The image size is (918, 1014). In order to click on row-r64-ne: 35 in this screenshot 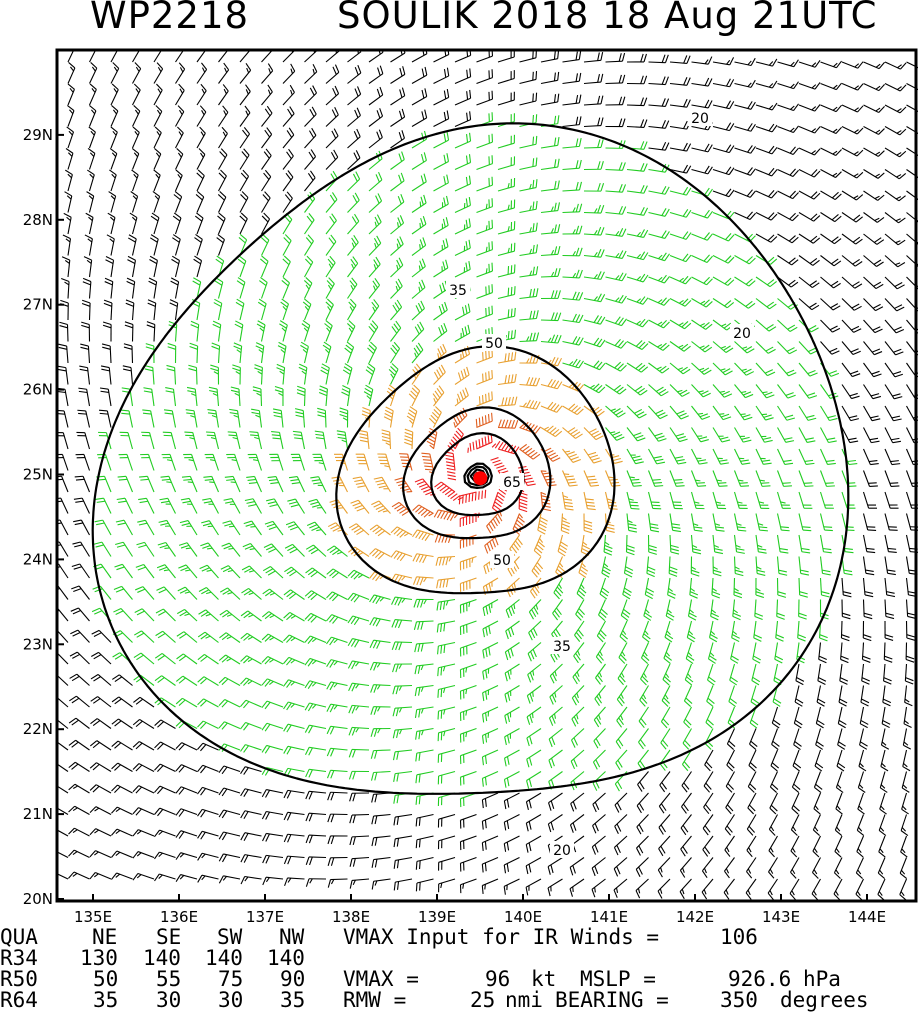, I will do `click(106, 1000)`.